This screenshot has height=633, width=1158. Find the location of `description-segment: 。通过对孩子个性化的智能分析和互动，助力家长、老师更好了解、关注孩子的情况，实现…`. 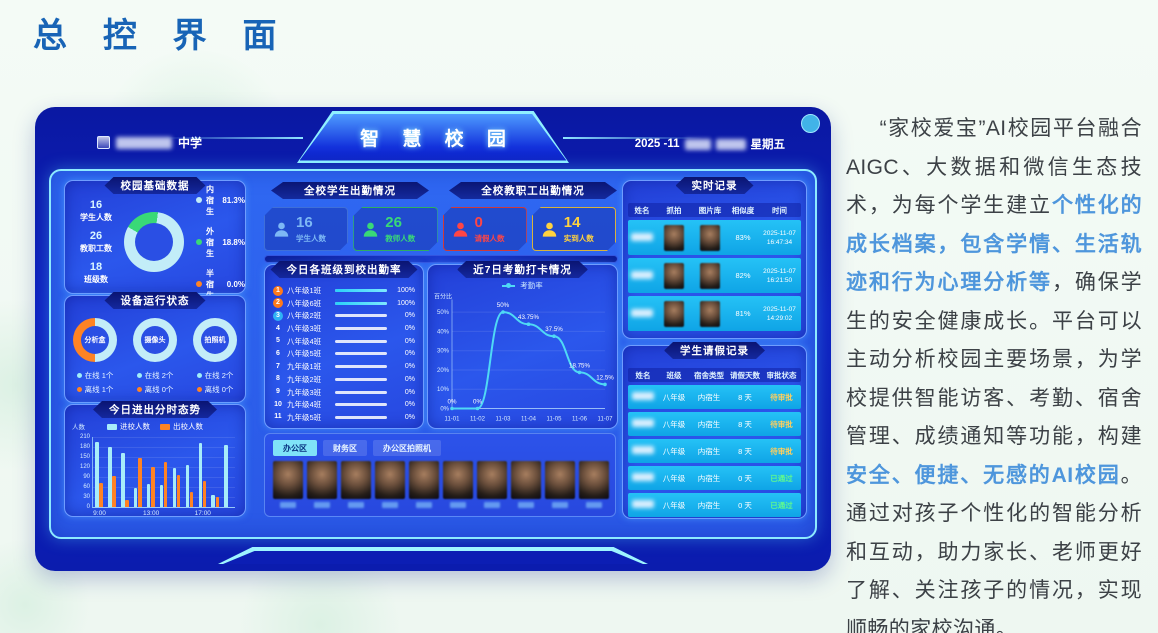

description-segment: 。通过对孩子个性化的智能分析和互动，助力家长、老师更好了解、关注孩子的情况，实现… is located at coordinates (994, 548).